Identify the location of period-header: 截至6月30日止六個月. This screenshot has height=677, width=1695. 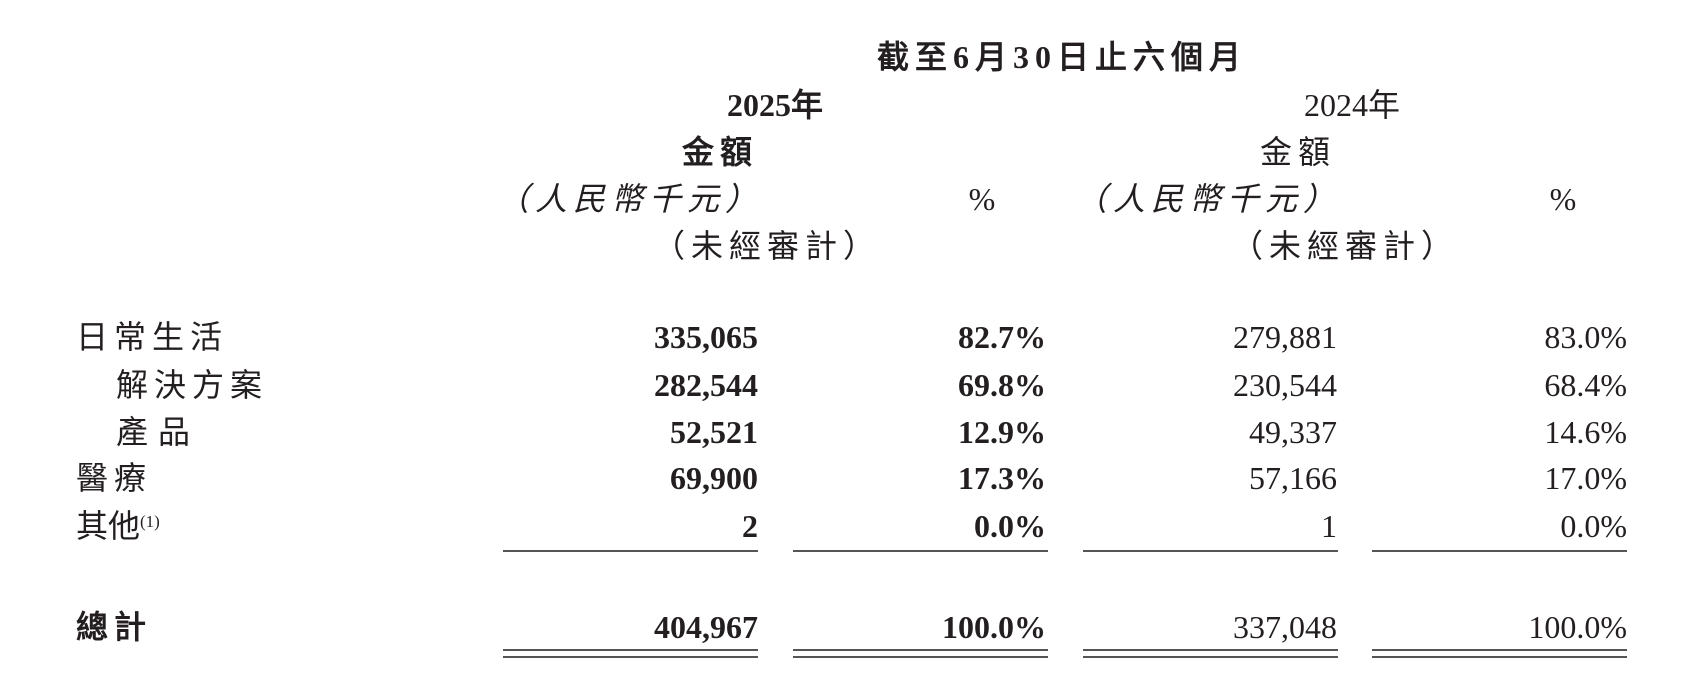
(1062, 57).